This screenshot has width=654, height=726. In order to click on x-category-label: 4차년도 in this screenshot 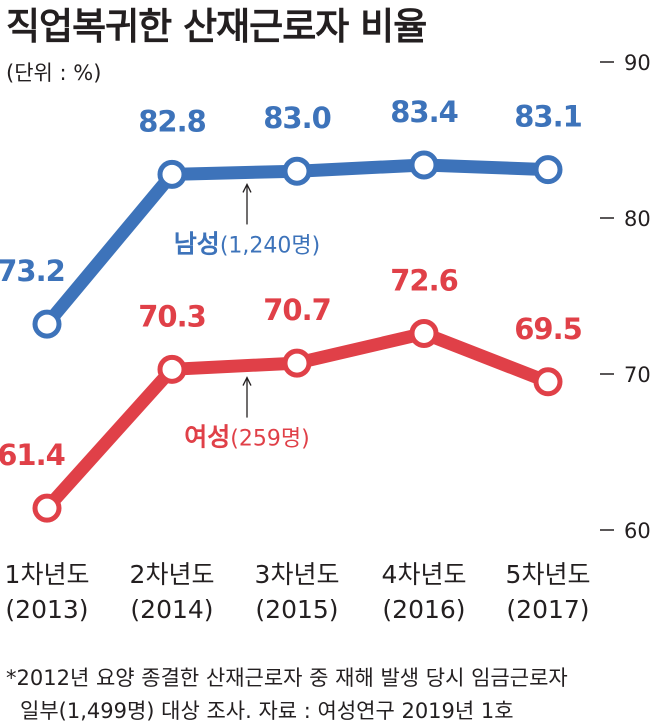, I will do `click(424, 574)`.